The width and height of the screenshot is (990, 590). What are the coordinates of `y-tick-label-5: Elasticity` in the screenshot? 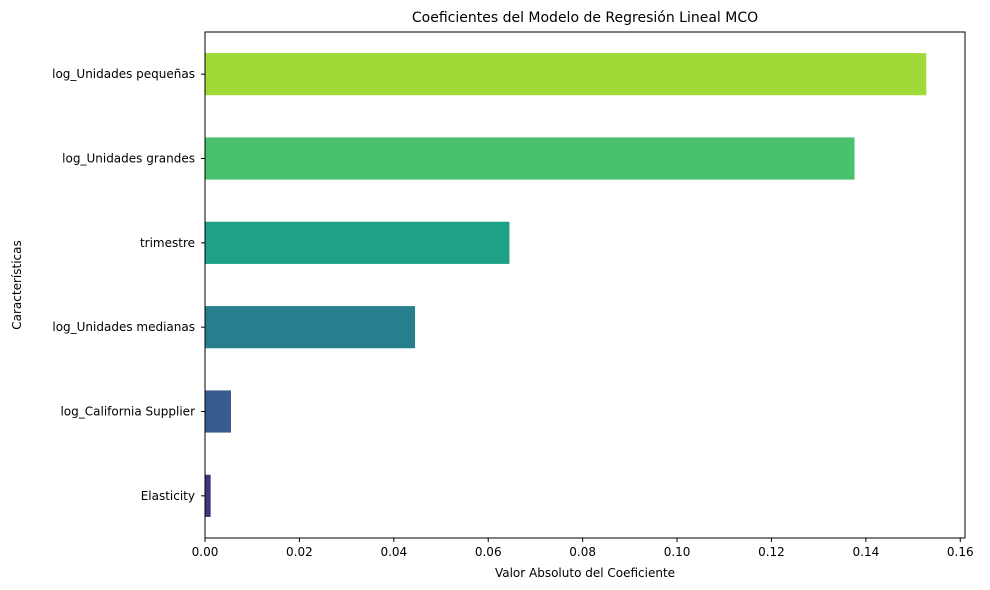 It's located at (168, 496).